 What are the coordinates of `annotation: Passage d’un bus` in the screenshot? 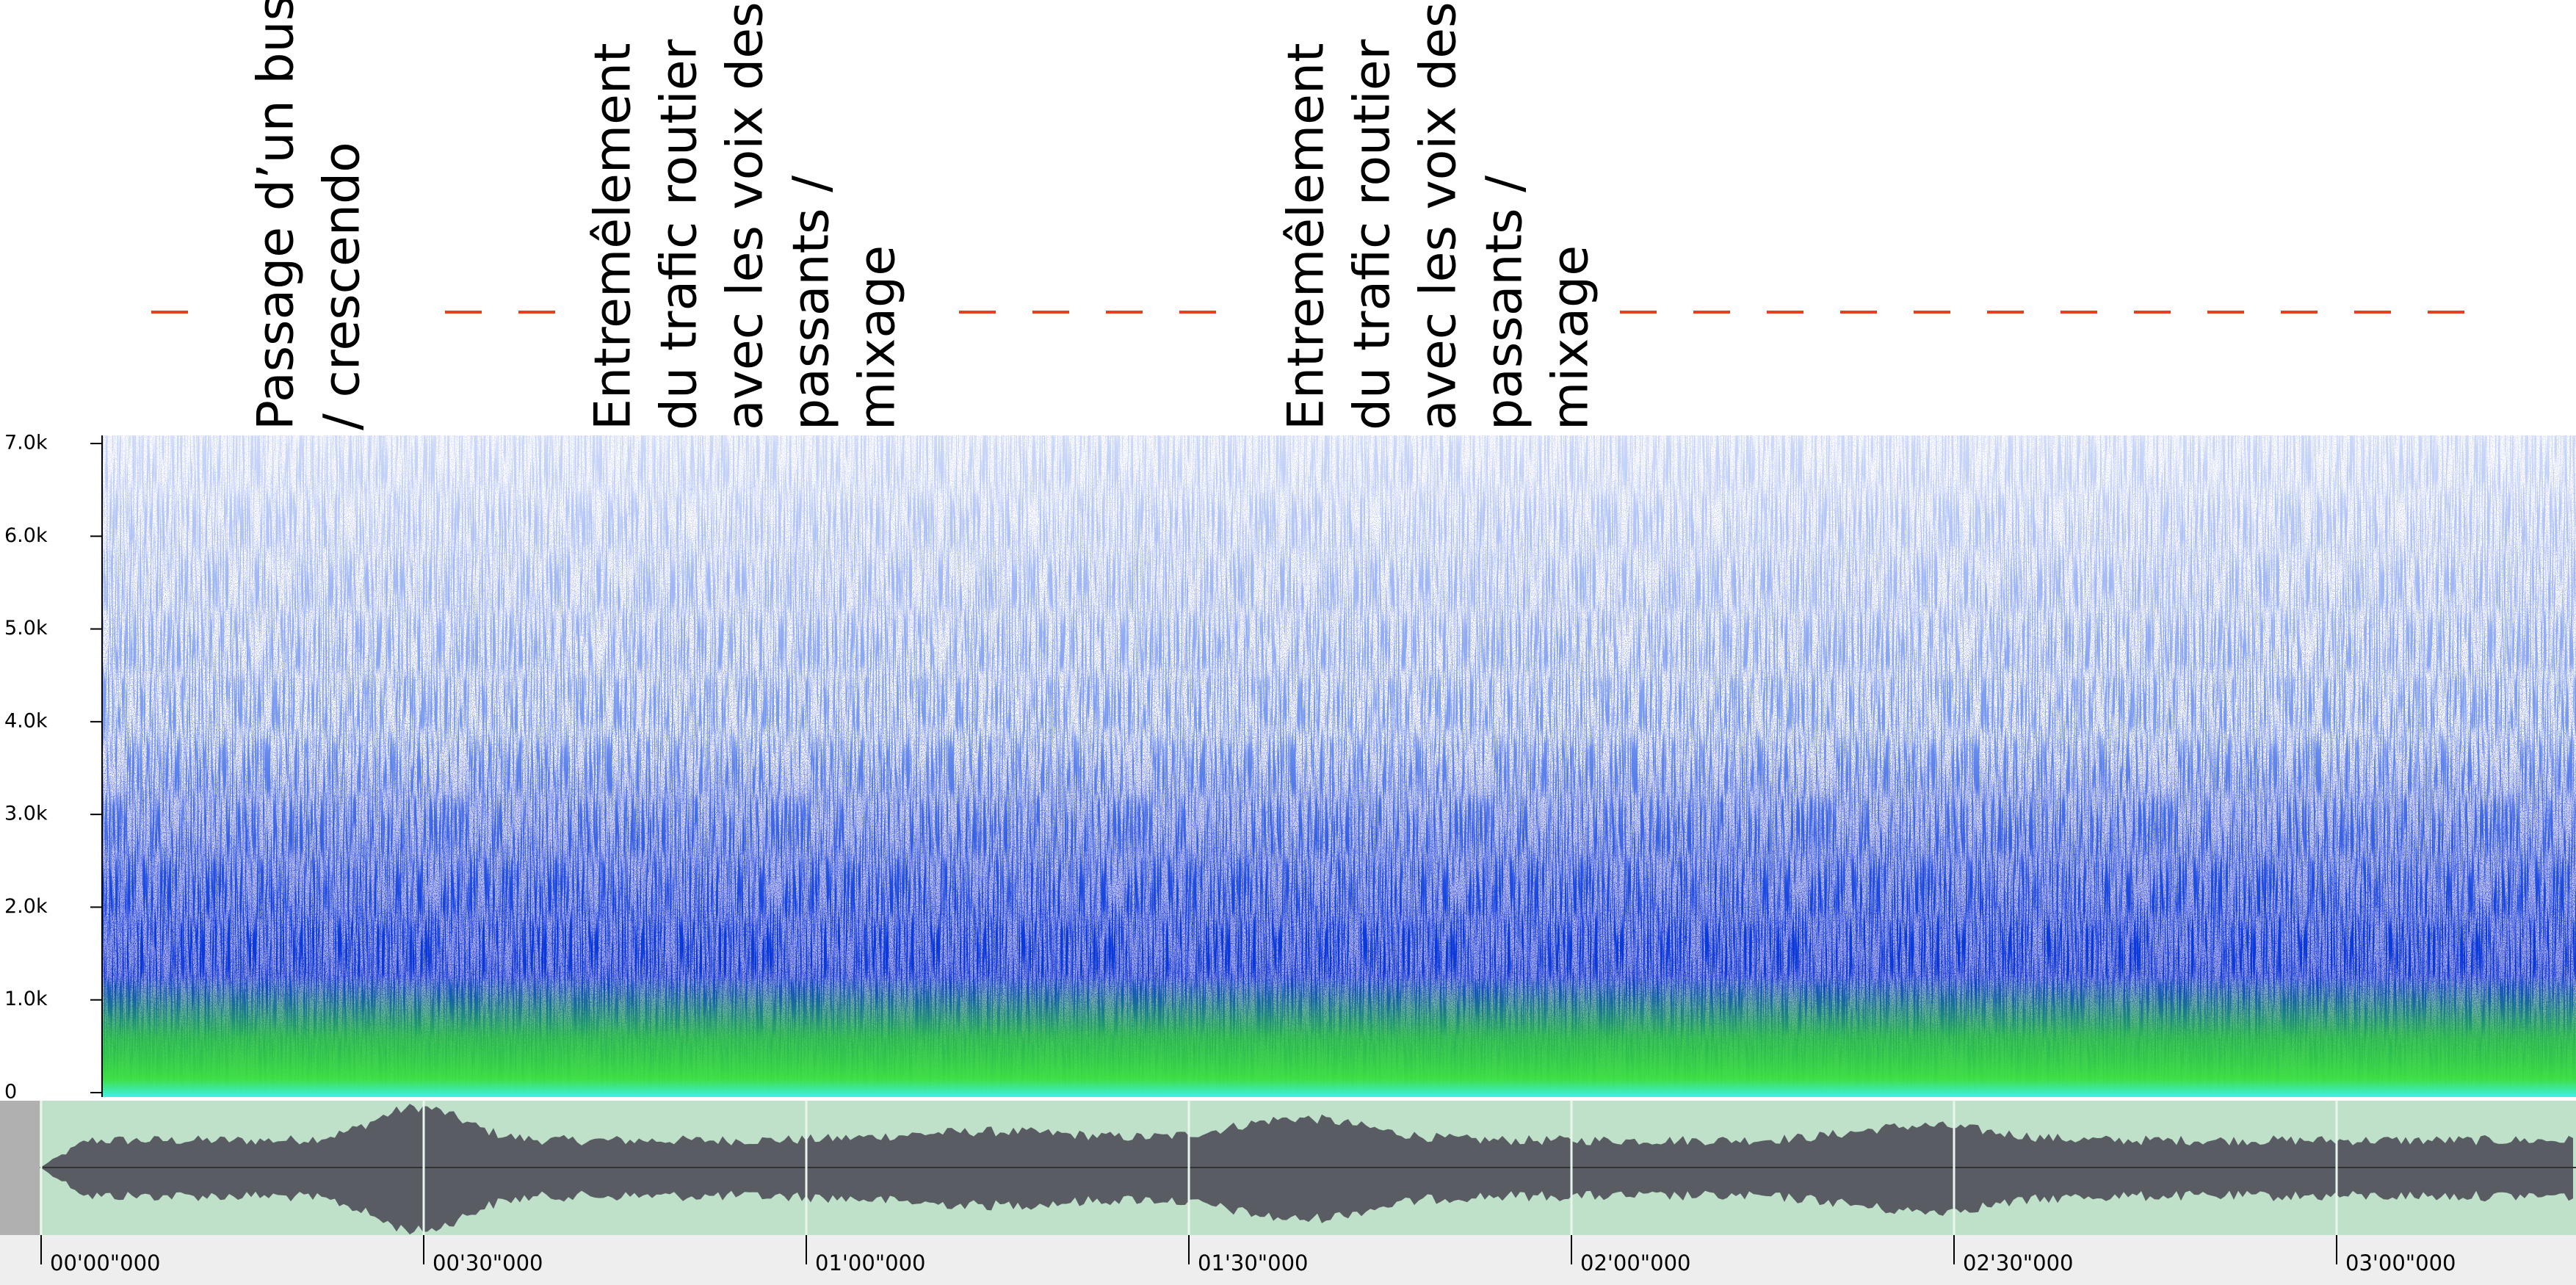 It's located at (276, 215).